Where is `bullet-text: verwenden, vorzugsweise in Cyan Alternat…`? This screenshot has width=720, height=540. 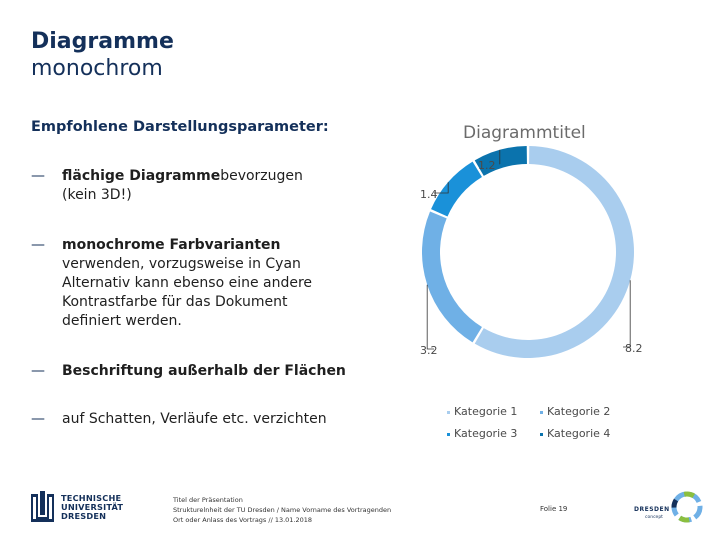
bullet-text: verwenden, vorzugsweise in Cyan Alternat… is located at coordinates (187, 292).